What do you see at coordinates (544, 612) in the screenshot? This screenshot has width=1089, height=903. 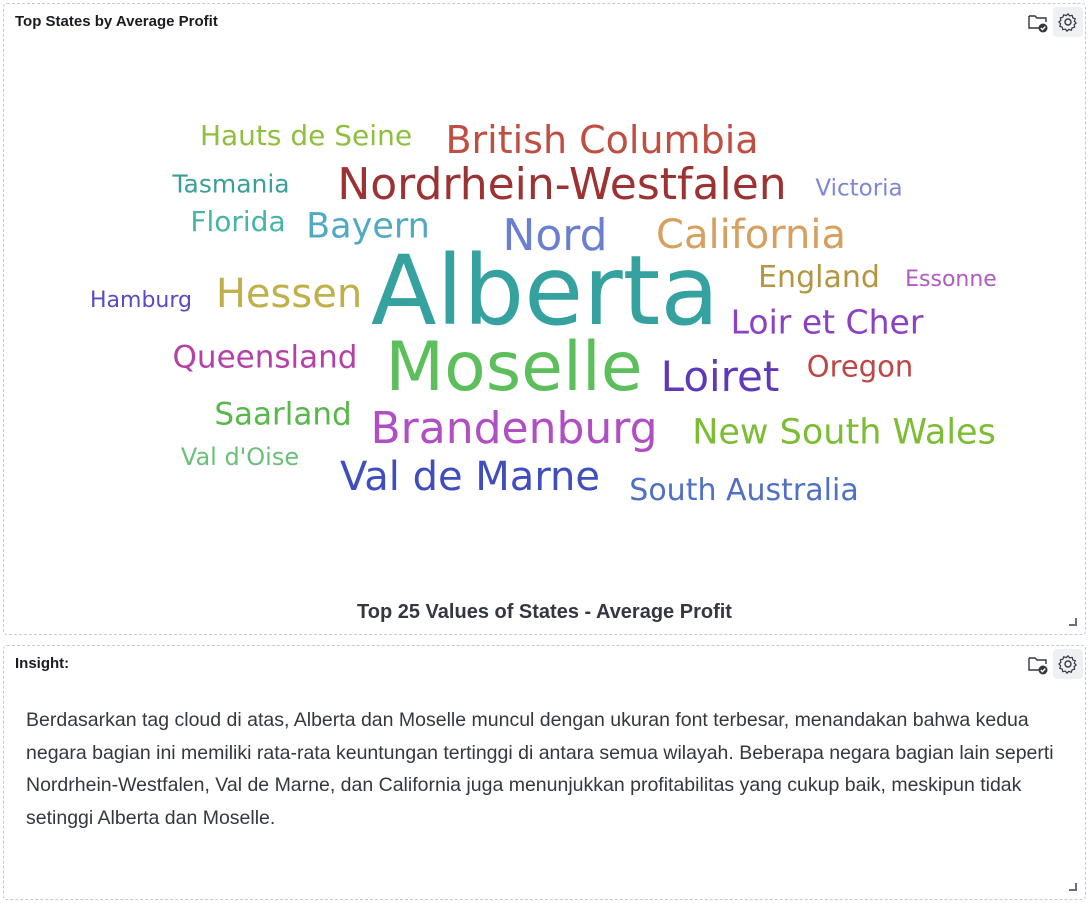 I see `chart-caption: Top 25 Values of States - Average Profit` at bounding box center [544, 612].